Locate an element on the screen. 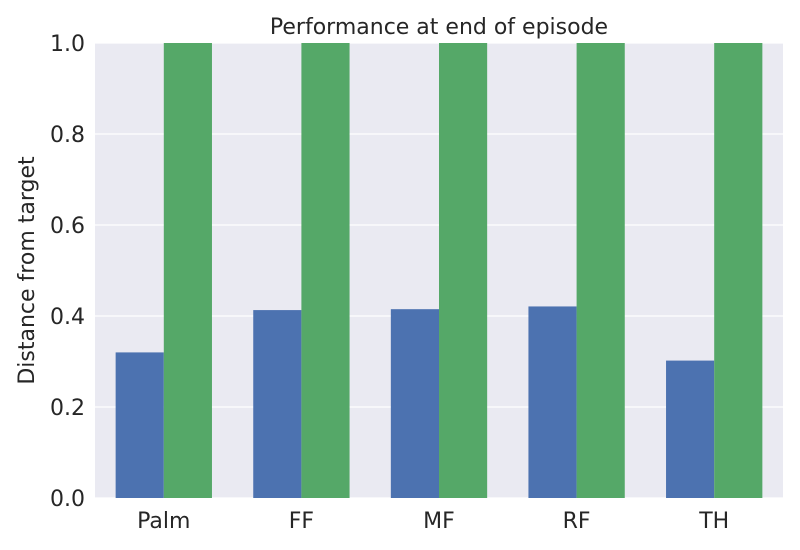  y-tick-label: 0.4 is located at coordinates (67, 317).